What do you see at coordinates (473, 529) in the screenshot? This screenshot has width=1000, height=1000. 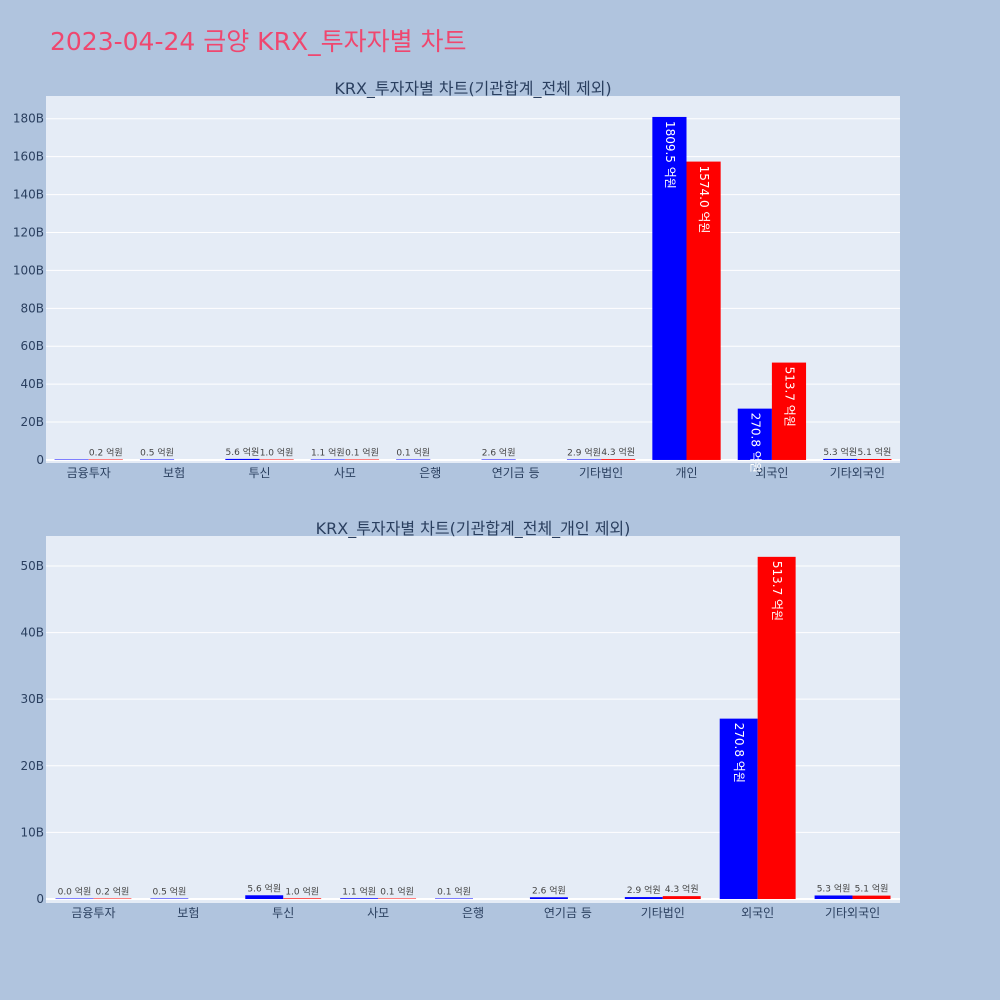 I see `chart-title: KRX_투자자별 차트(기관합계_전체_개인 제외)` at bounding box center [473, 529].